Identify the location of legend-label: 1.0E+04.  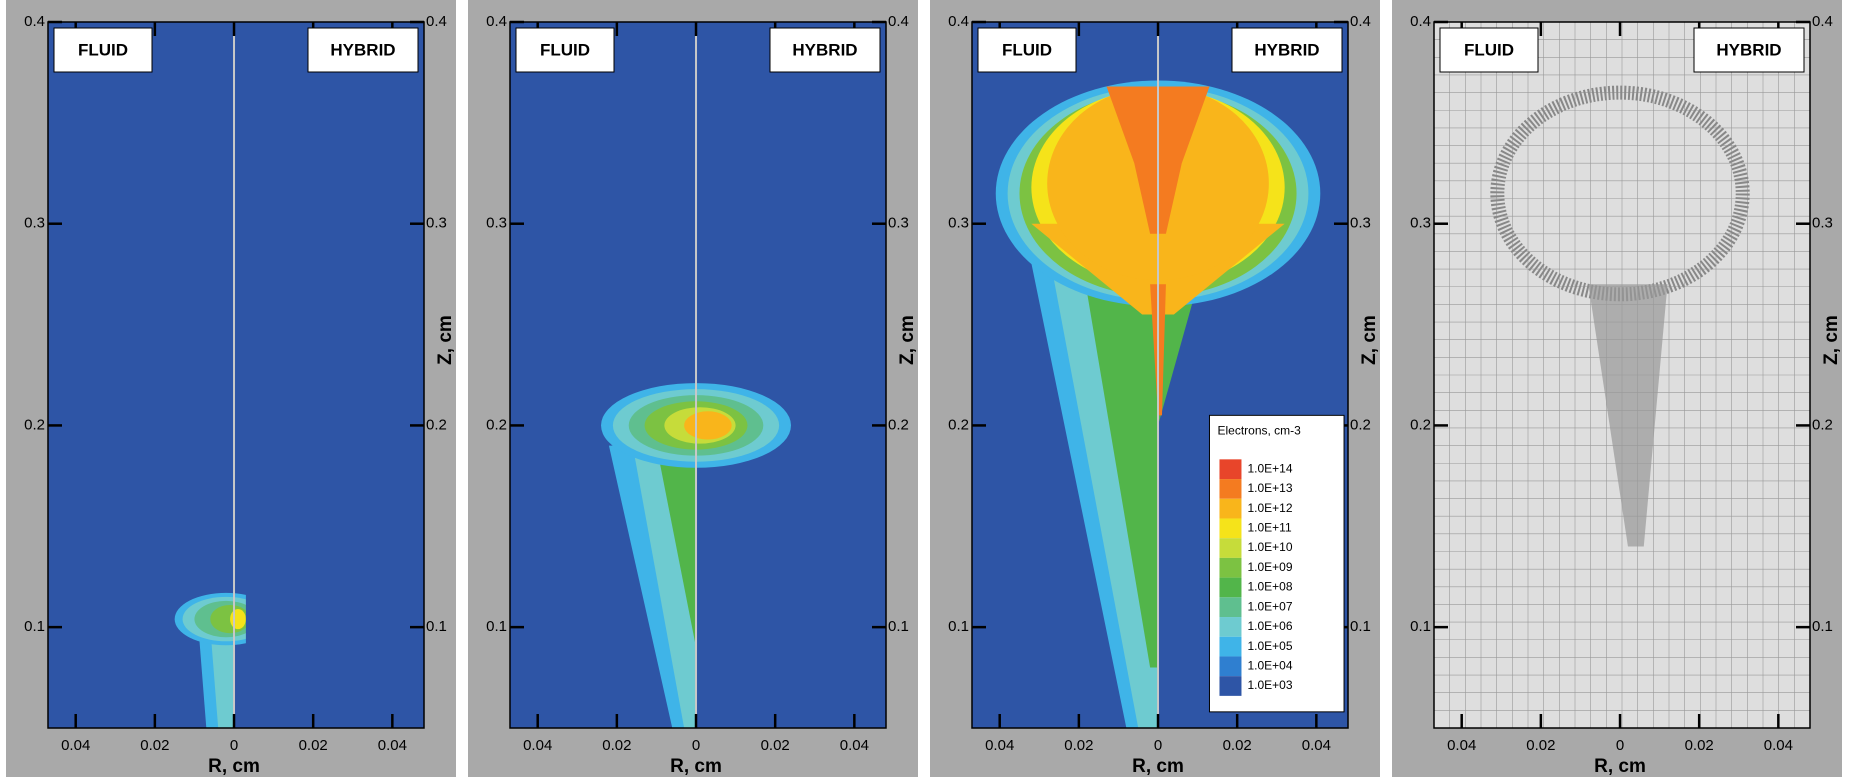
(1269, 665).